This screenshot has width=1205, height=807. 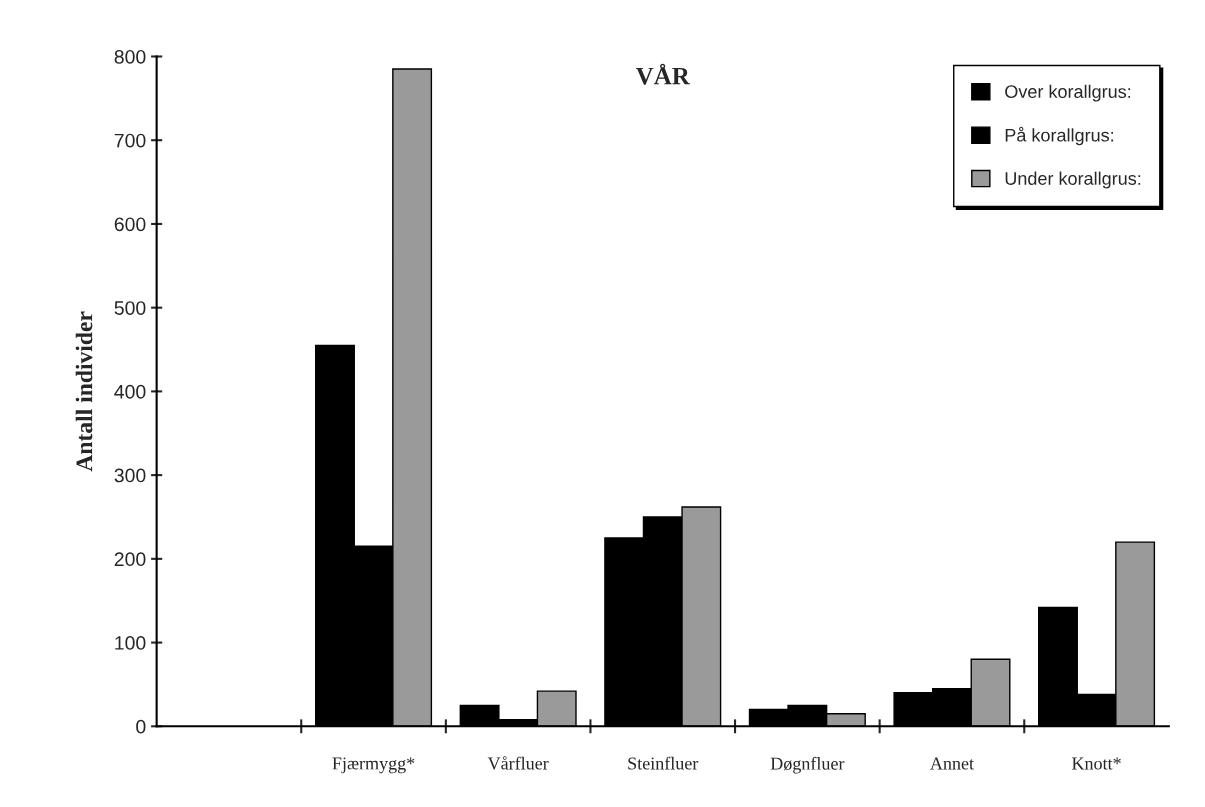 What do you see at coordinates (130, 308) in the screenshot?
I see `y-tick-label: 500` at bounding box center [130, 308].